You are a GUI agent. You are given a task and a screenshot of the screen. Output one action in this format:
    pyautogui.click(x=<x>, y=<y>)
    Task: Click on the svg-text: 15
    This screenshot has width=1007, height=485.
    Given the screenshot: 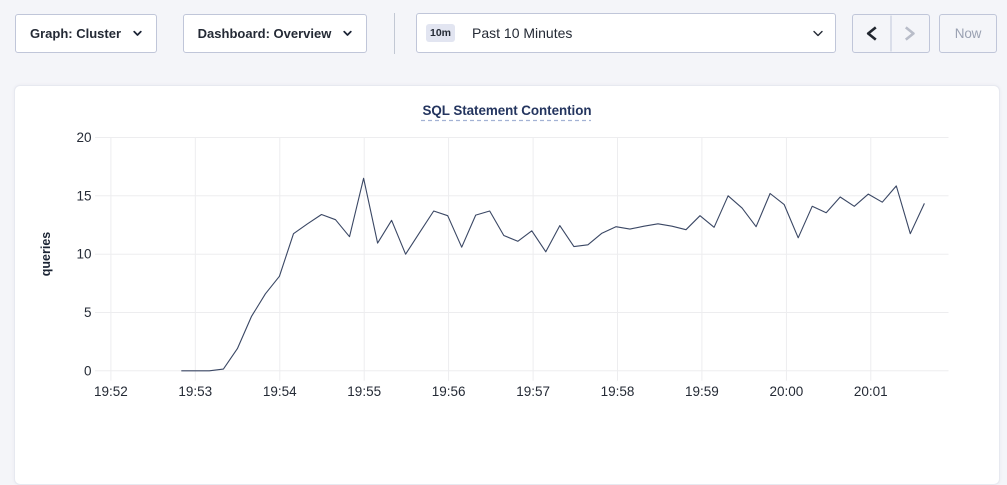 What is the action you would take?
    pyautogui.click(x=83, y=195)
    